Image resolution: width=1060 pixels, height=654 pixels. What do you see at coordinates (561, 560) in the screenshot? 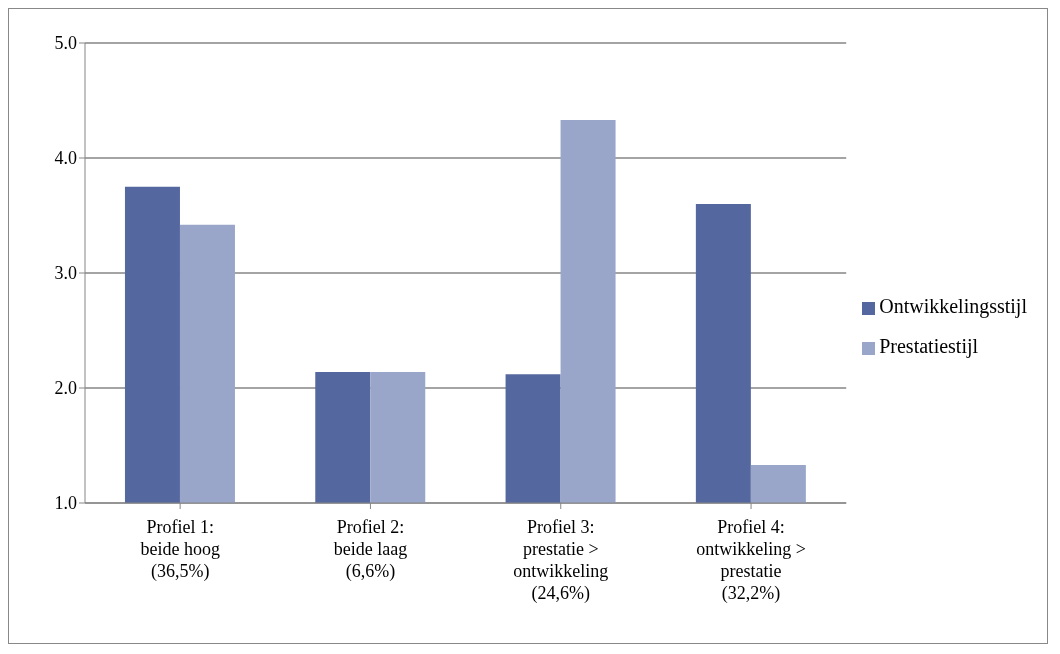
I see `x-tick-label: Profiel 3: prestatie > ontwikkeling (24,6%)` at bounding box center [561, 560].